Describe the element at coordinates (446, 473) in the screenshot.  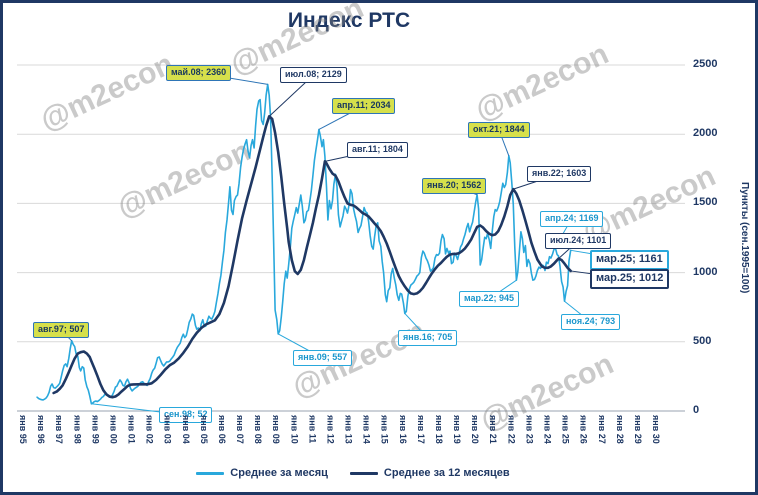
I see `legend-label-12m: Среднее за 12 месяцев` at that location.